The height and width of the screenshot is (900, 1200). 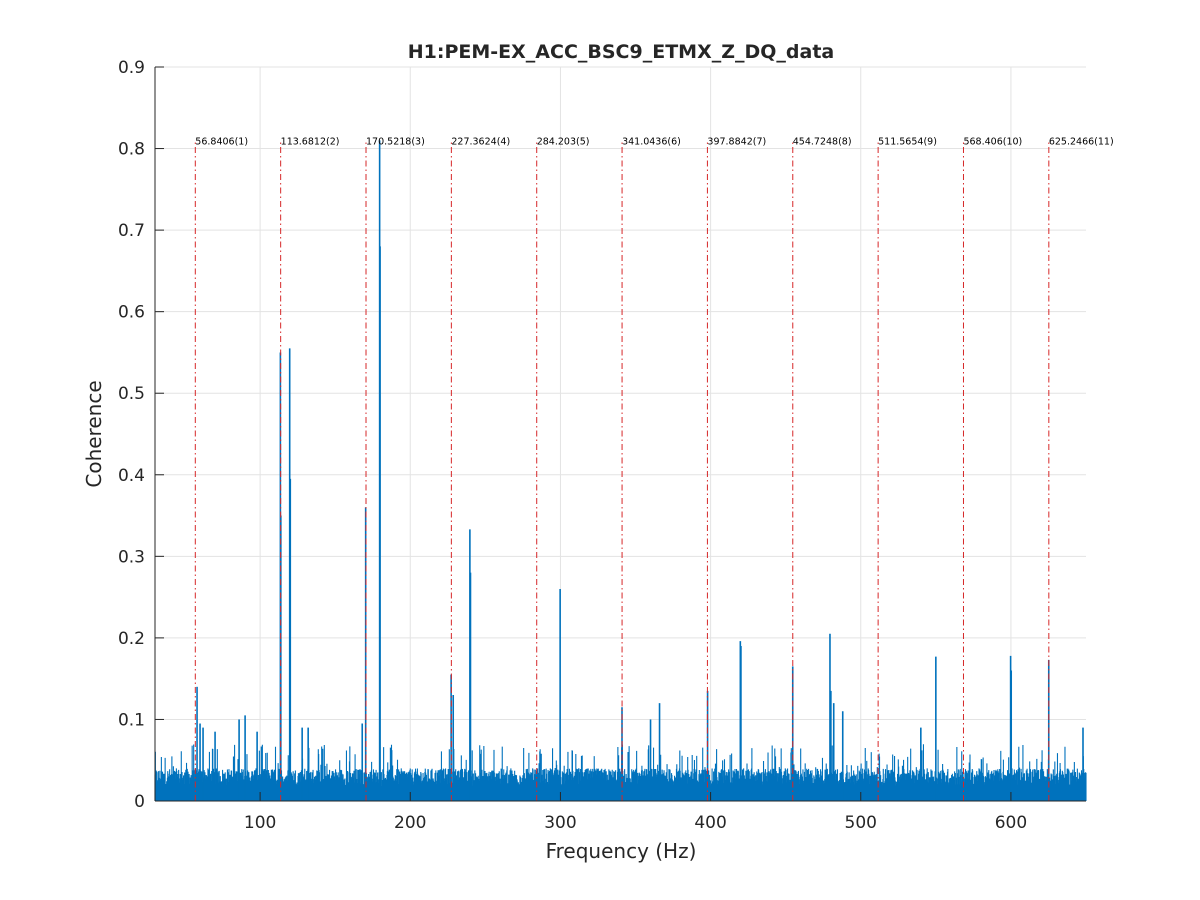 What do you see at coordinates (131, 231) in the screenshot?
I see `y-tick-label: 0.7` at bounding box center [131, 231].